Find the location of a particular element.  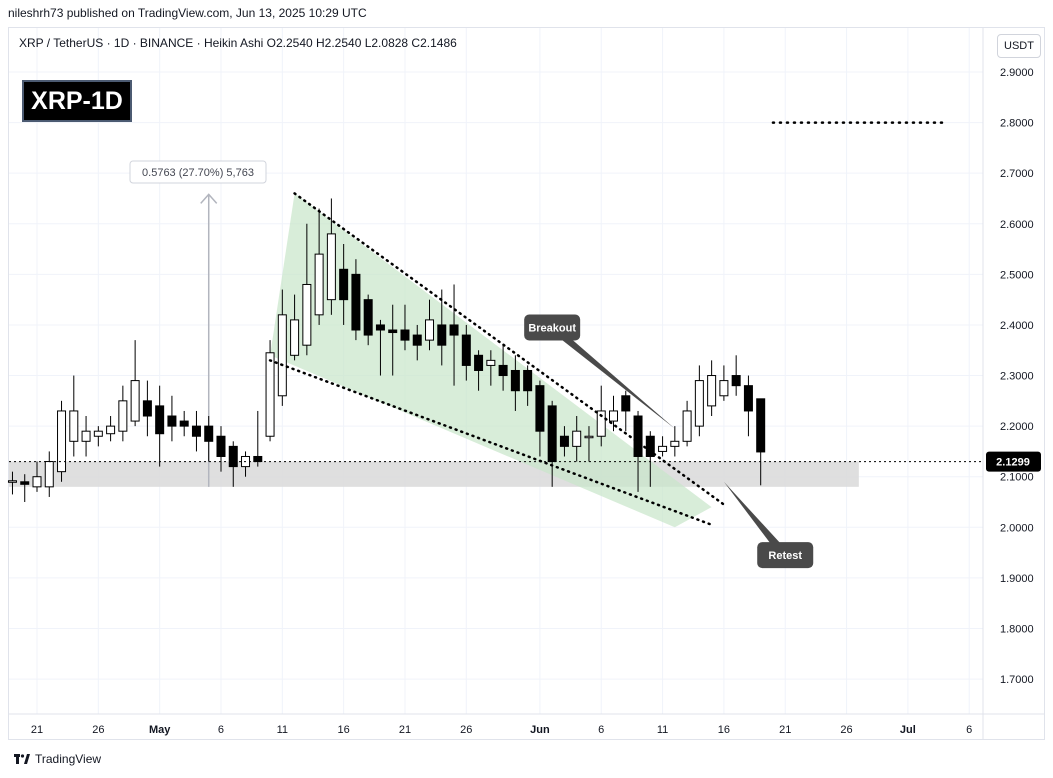

symbol-badge: XRP-1D is located at coordinates (77, 101).